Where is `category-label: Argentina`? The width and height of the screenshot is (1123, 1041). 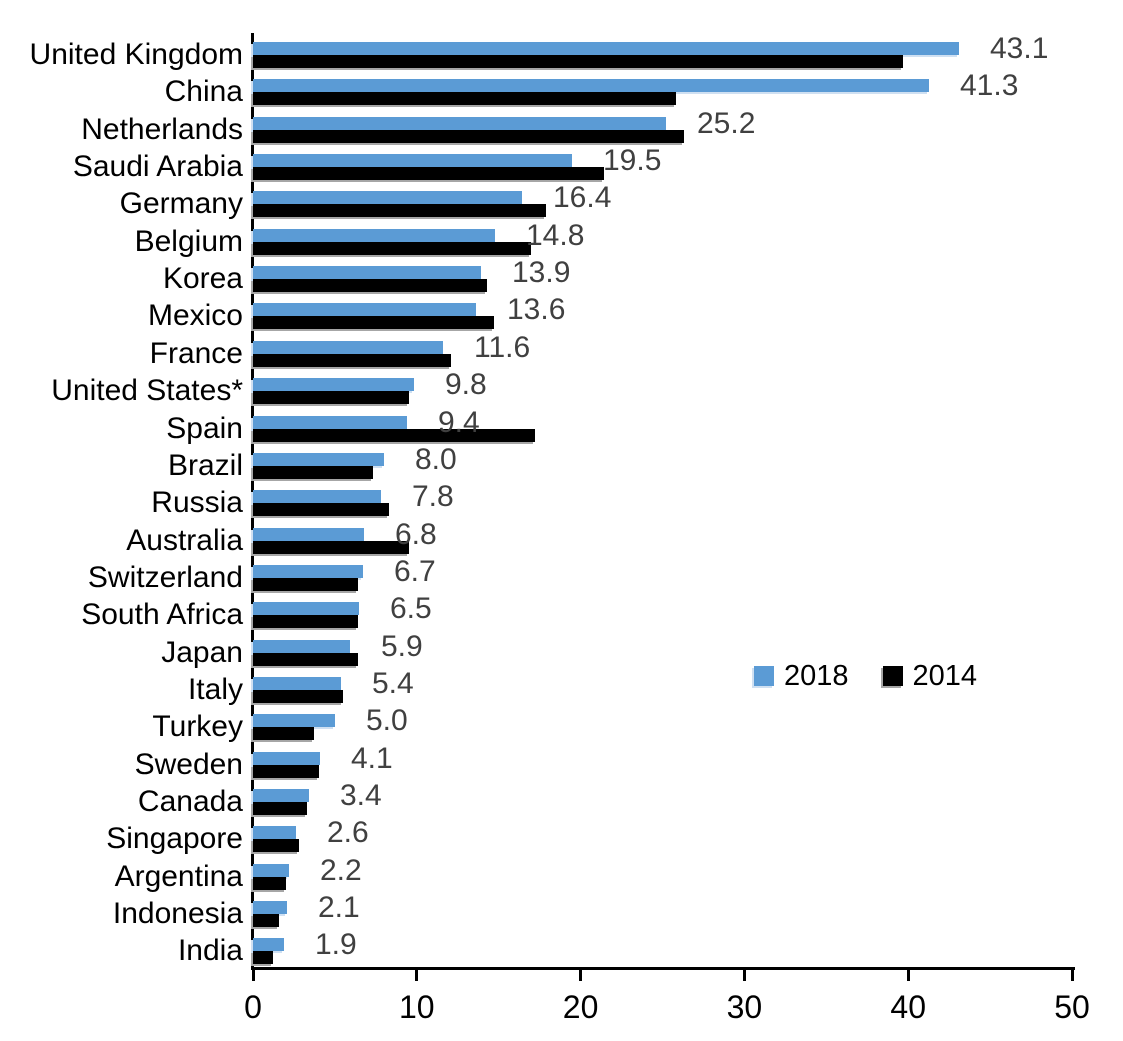
category-label: Argentina is located at coordinates (178, 876).